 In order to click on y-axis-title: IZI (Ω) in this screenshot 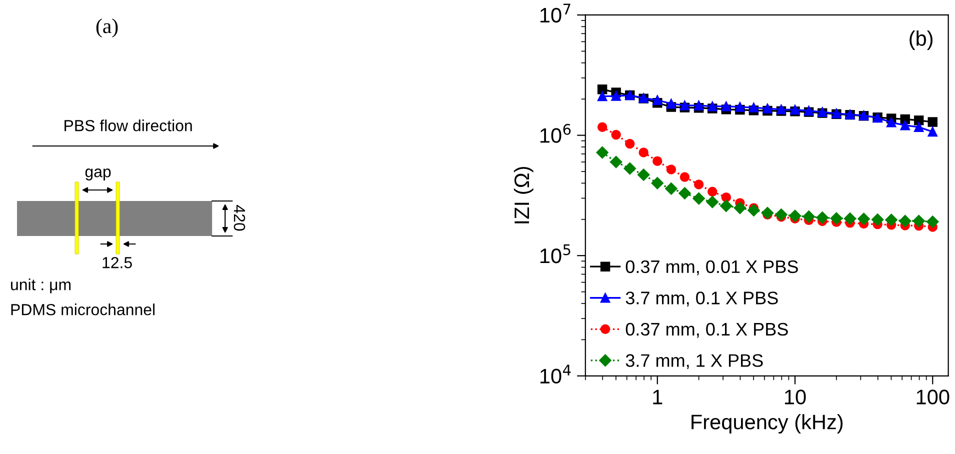, I will do `click(524, 195)`.